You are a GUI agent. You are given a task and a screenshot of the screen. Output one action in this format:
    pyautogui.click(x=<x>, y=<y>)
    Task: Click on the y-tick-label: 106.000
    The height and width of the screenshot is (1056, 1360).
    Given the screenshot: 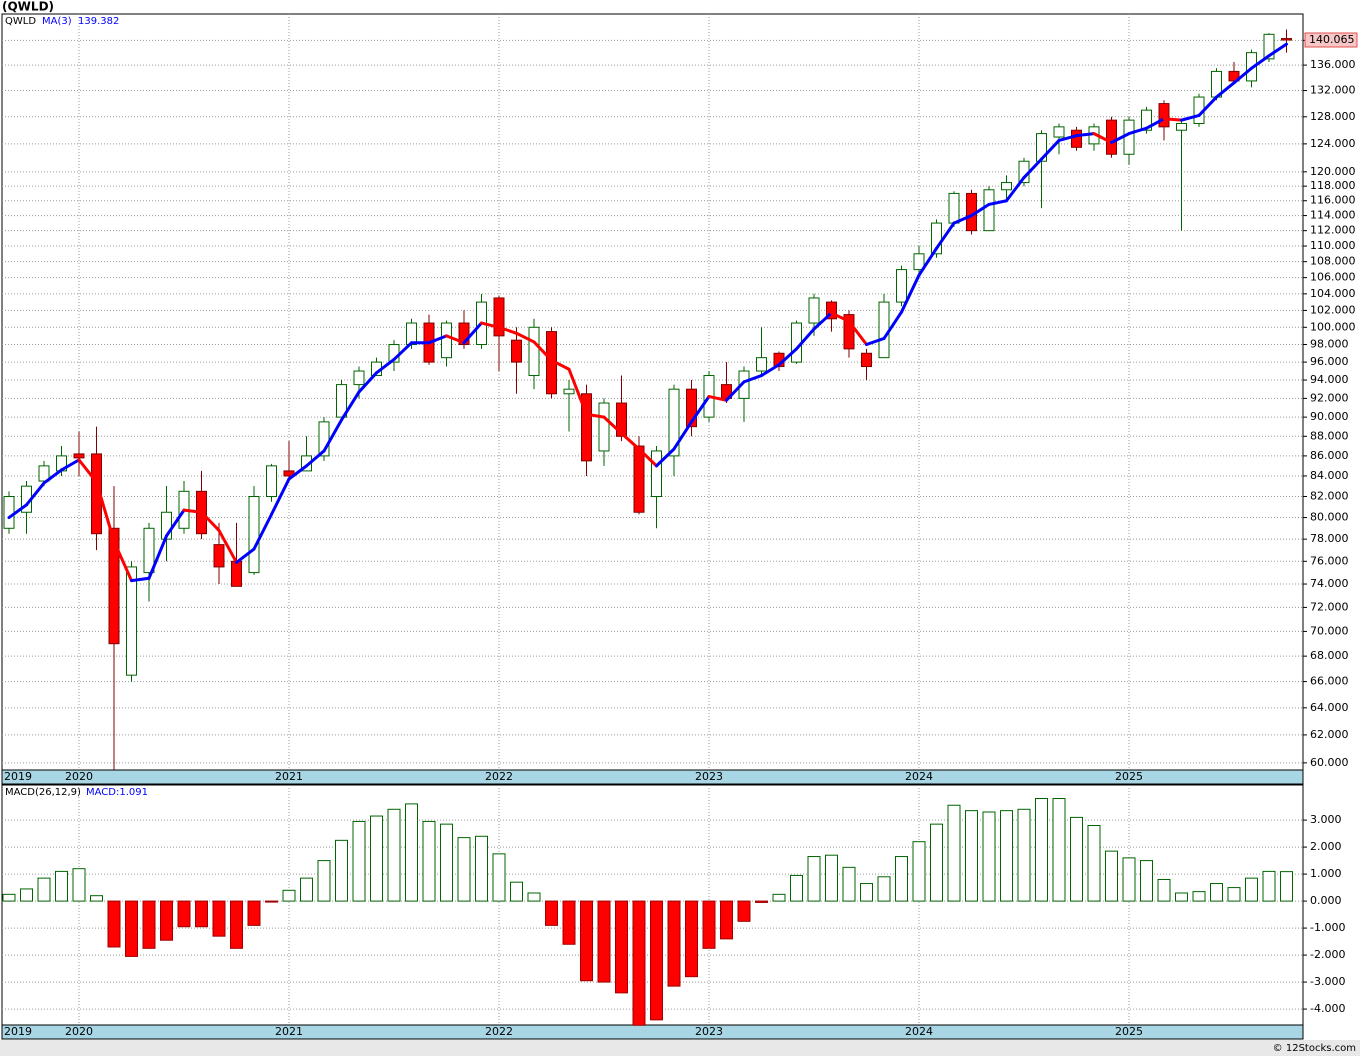 What is the action you would take?
    pyautogui.click(x=1333, y=277)
    